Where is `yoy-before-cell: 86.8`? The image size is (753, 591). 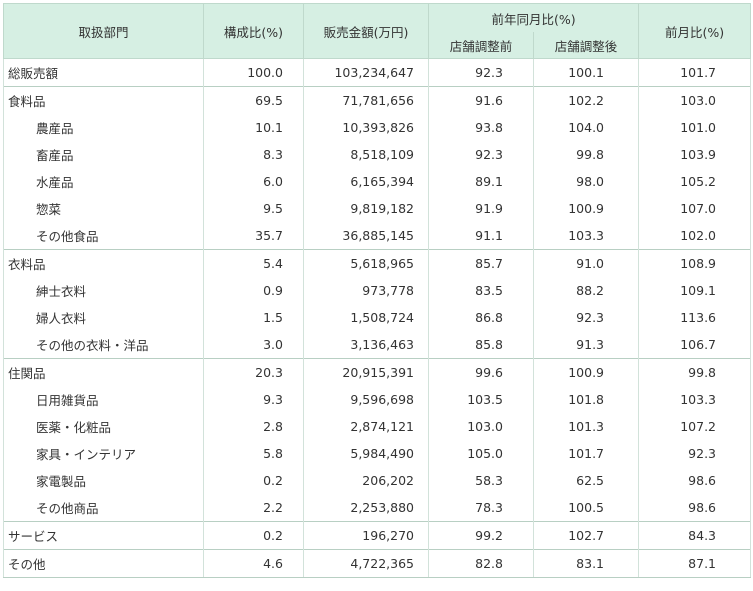
yoy-before-cell: 86.8 is located at coordinates (481, 317).